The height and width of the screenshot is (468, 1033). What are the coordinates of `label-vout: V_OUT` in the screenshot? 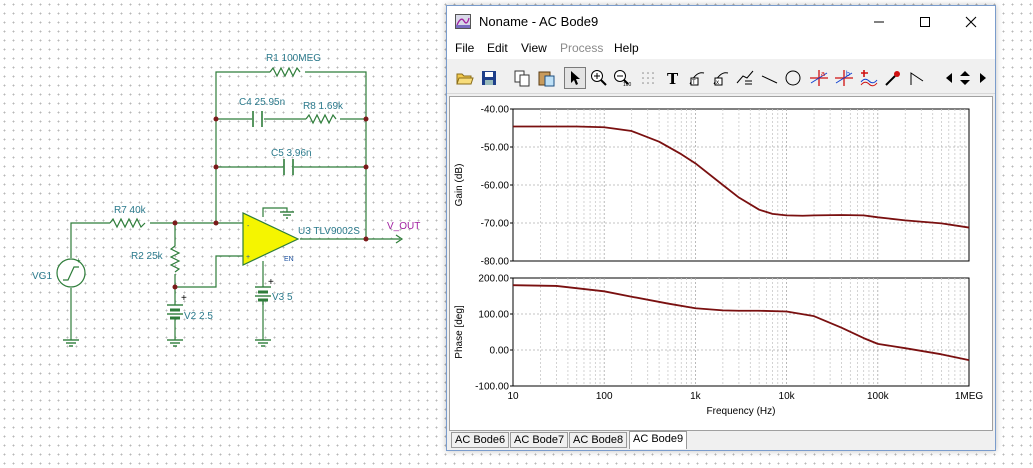 It's located at (403, 226).